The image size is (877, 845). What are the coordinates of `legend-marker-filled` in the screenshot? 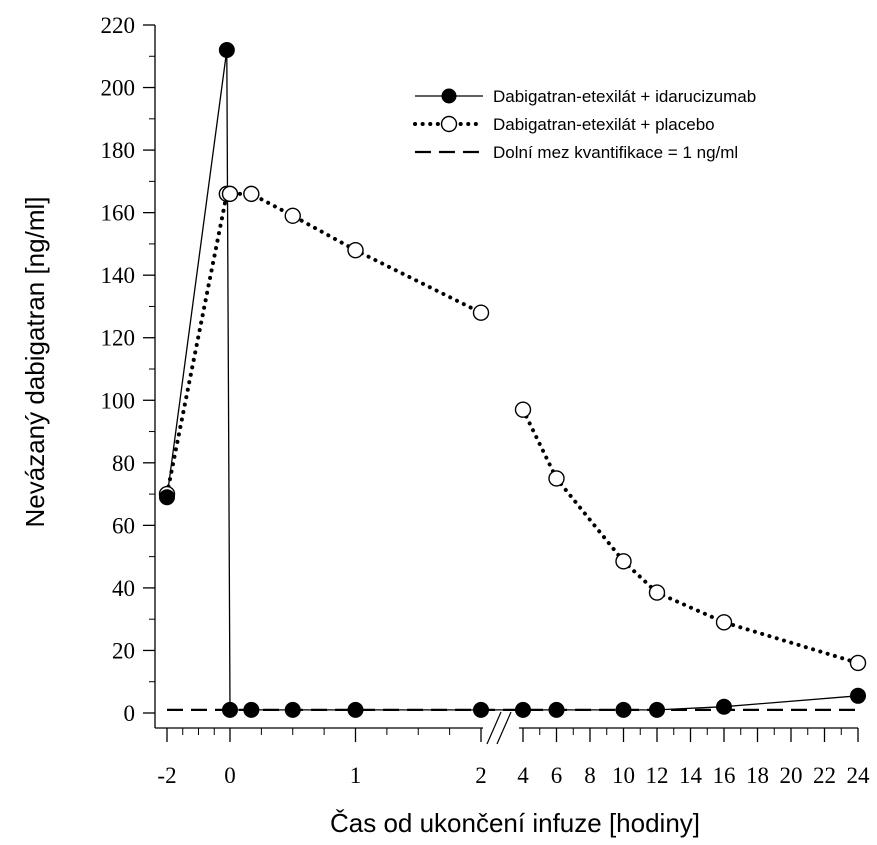 It's located at (449, 96).